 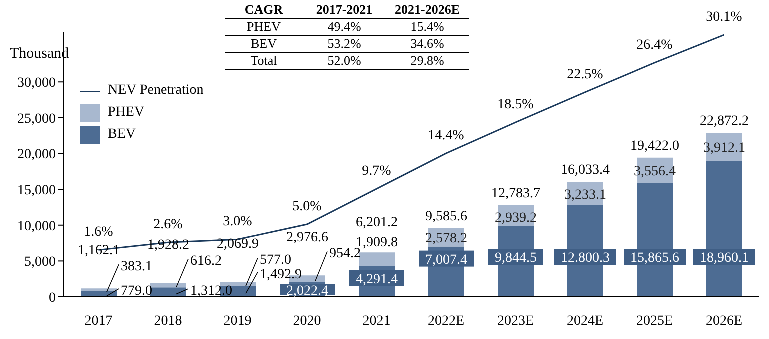 I want to click on y-tick-label: 10,000, so click(x=37, y=226).